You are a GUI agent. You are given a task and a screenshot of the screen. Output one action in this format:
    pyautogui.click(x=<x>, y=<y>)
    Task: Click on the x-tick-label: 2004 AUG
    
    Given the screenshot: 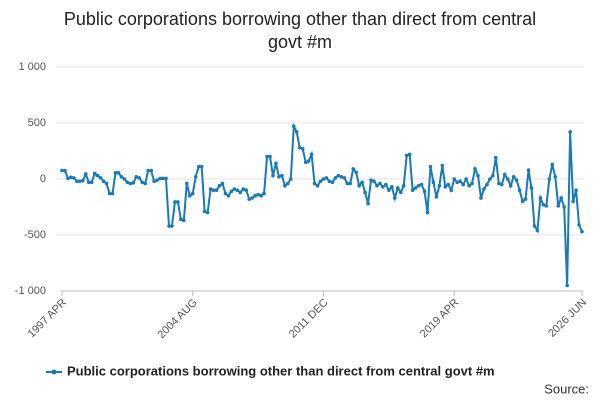 What is the action you would take?
    pyautogui.click(x=178, y=319)
    